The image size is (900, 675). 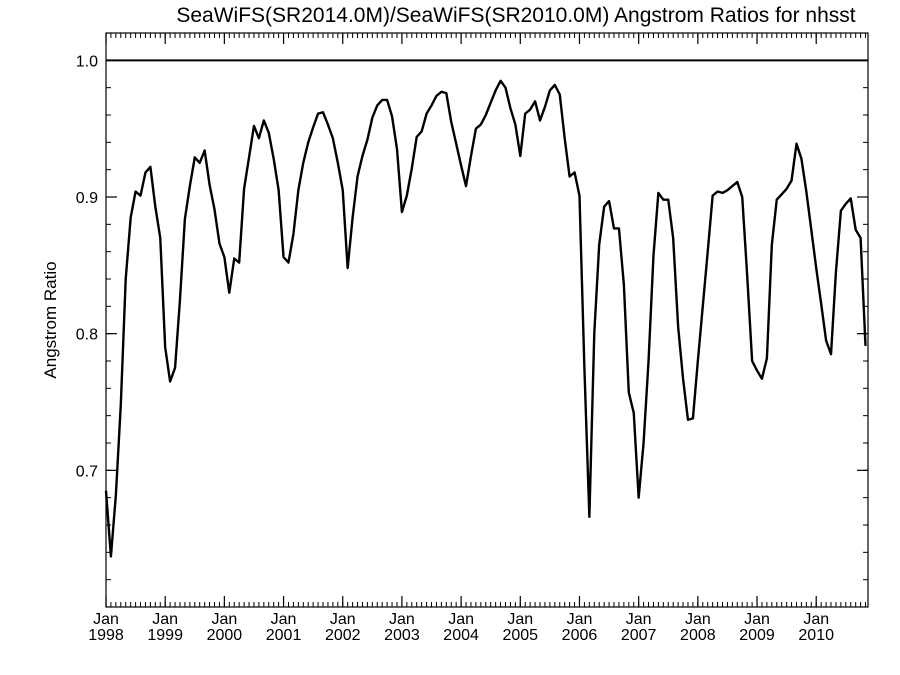 What do you see at coordinates (106, 635) in the screenshot?
I see `x-tick-year: 1998` at bounding box center [106, 635].